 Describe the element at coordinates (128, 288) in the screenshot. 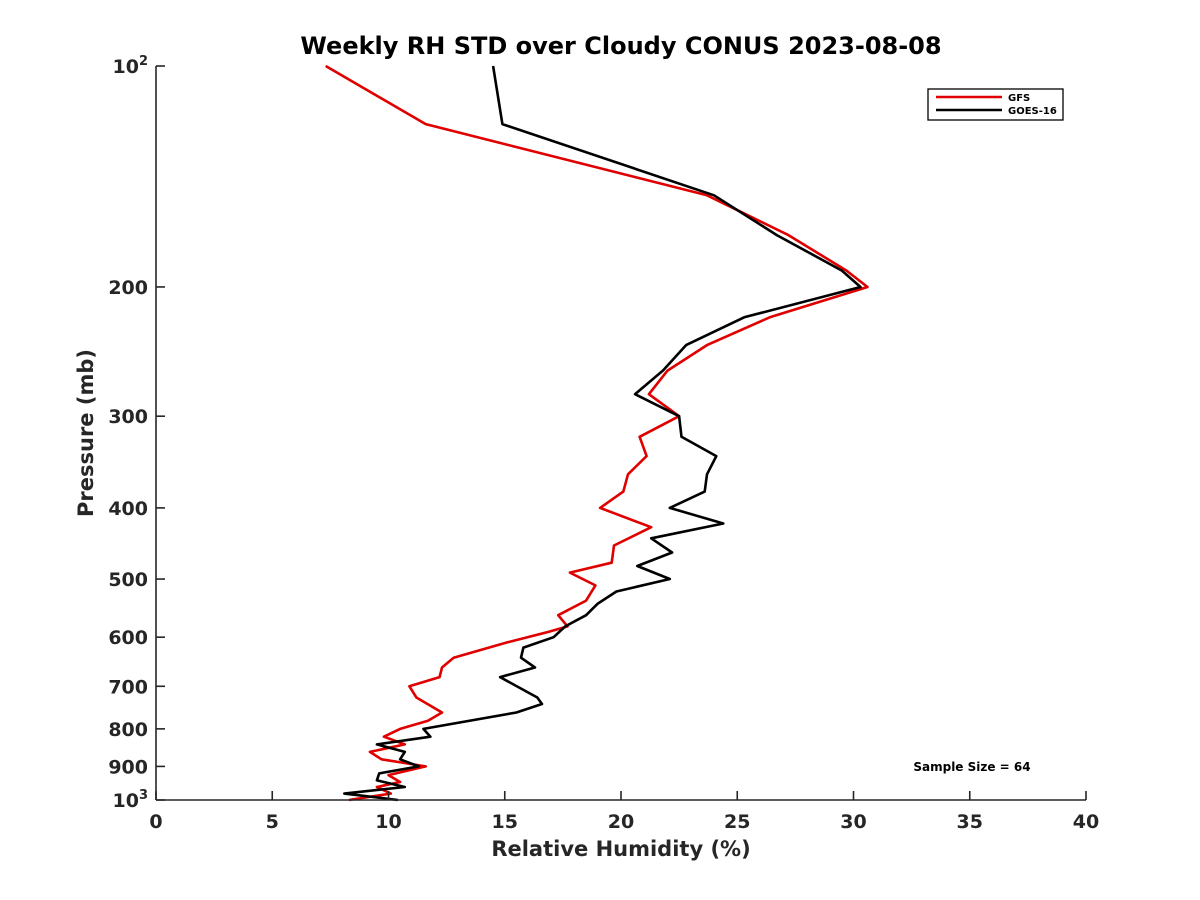

I see `y-tick-label: 200` at that location.